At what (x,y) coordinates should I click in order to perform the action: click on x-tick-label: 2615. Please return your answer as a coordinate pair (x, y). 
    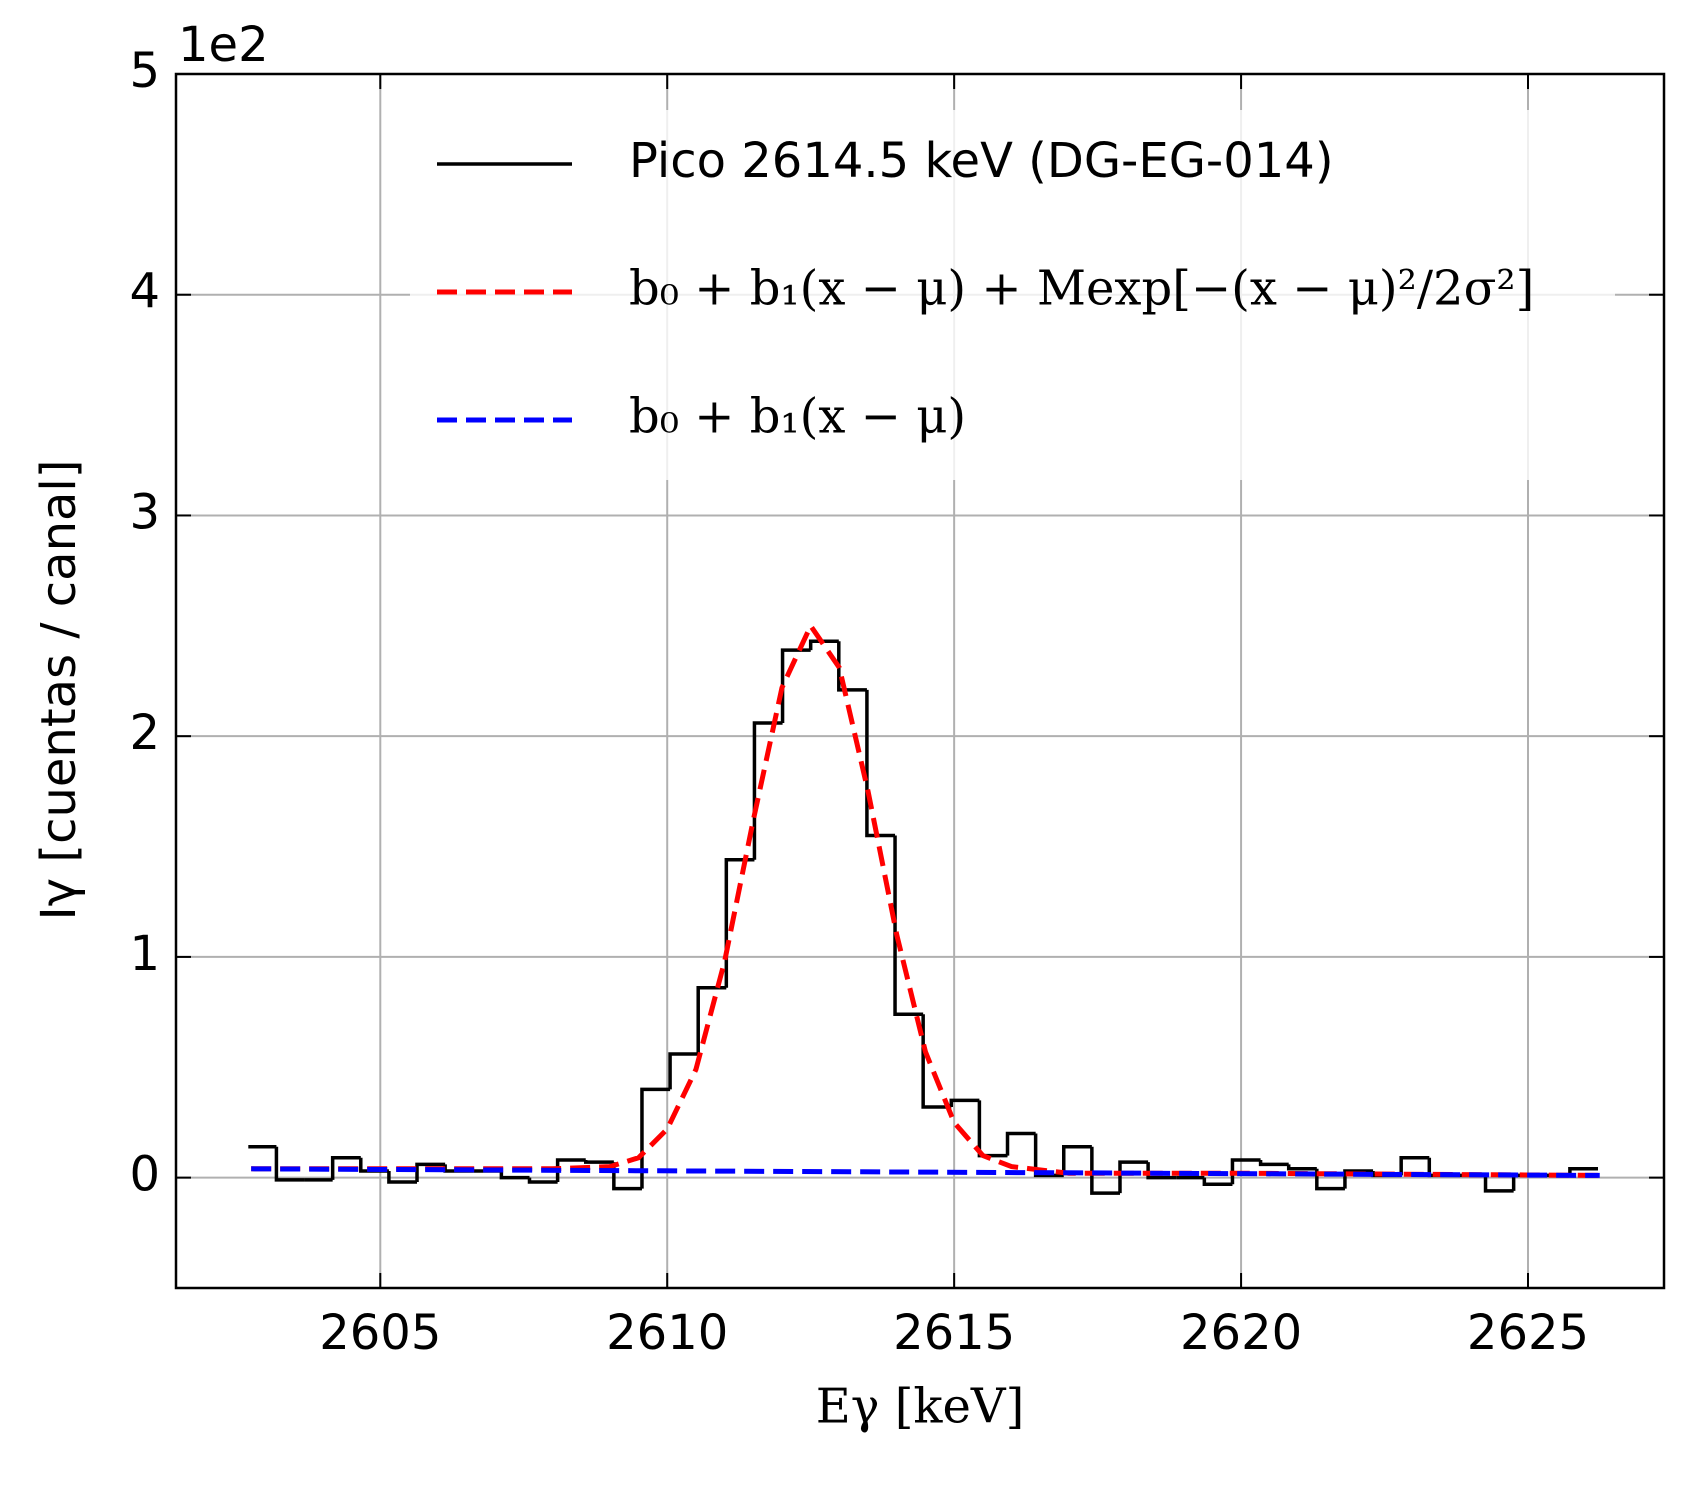
    Looking at the image, I should click on (954, 1333).